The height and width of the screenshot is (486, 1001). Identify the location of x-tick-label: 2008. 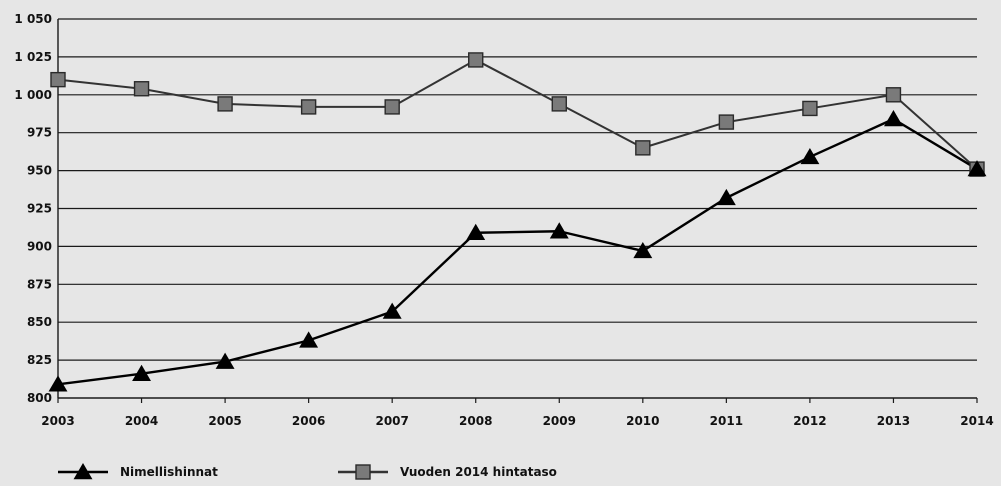
(475, 421).